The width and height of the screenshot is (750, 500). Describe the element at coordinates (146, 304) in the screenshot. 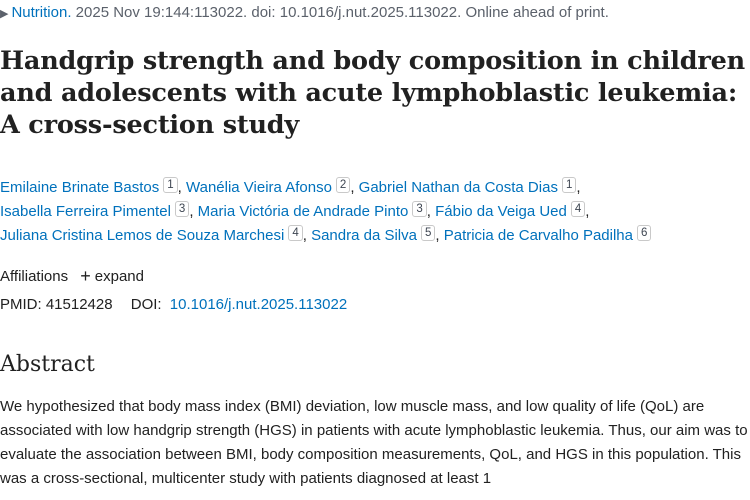

I see `doi-label: DOI:` at that location.